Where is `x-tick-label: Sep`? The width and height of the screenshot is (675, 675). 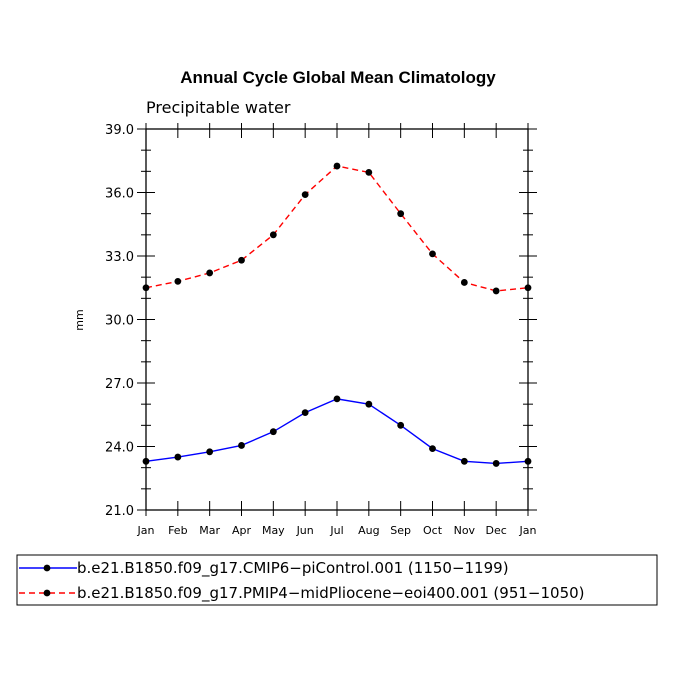 x-tick-label: Sep is located at coordinates (400, 530).